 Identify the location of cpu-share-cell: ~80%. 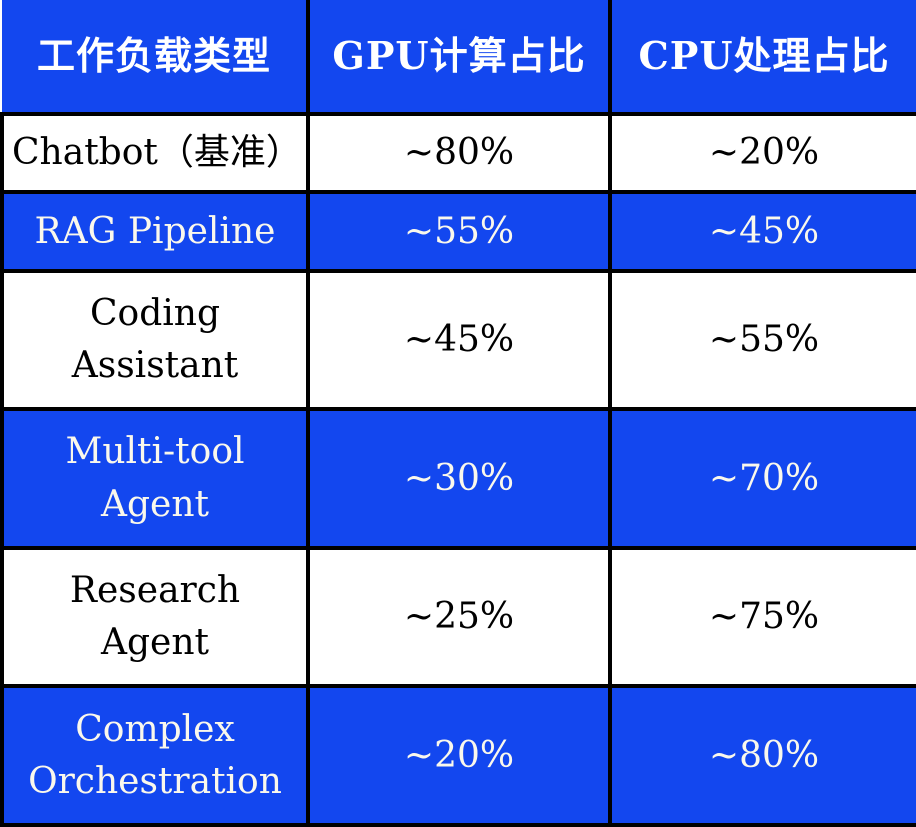
(762, 755).